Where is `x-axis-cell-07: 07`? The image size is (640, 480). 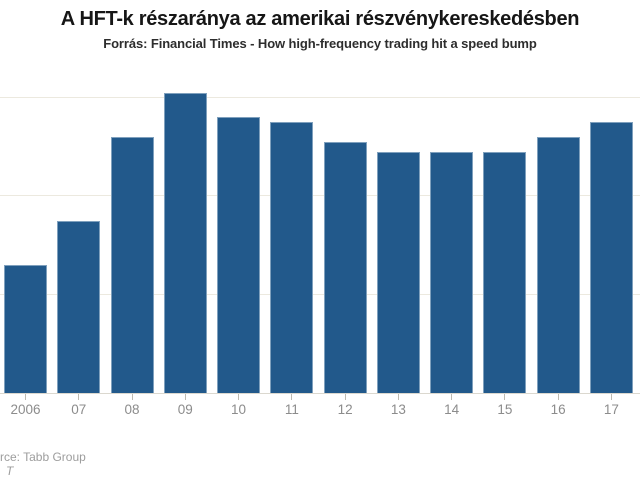
x-axis-cell-07: 07 is located at coordinates (78, 405).